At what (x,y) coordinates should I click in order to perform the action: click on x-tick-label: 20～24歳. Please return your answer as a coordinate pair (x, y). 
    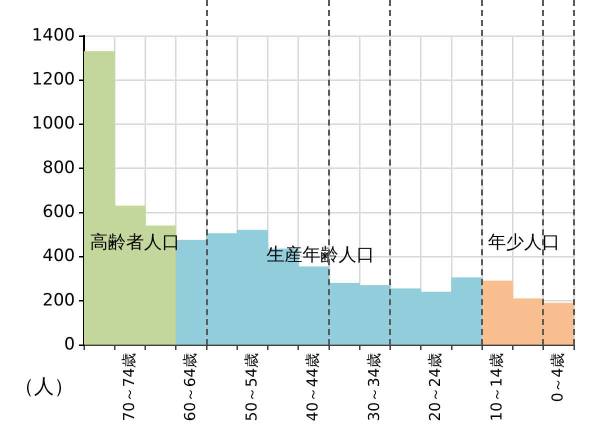
    Looking at the image, I should click on (435, 387).